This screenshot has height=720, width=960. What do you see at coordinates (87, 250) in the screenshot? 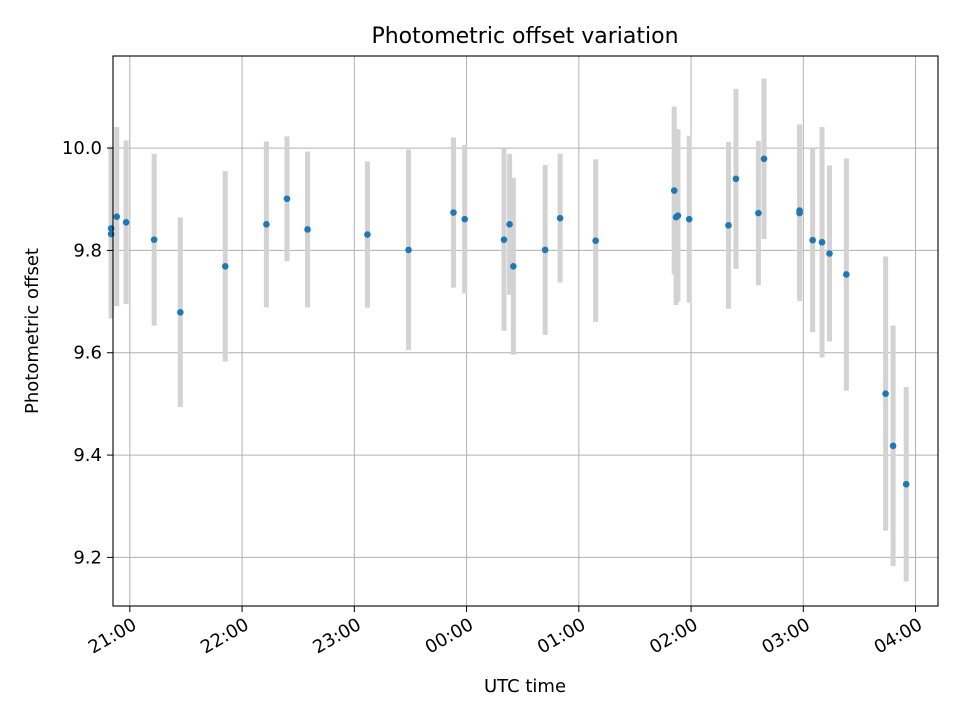
I see `y-tick-label: 9.8` at bounding box center [87, 250].